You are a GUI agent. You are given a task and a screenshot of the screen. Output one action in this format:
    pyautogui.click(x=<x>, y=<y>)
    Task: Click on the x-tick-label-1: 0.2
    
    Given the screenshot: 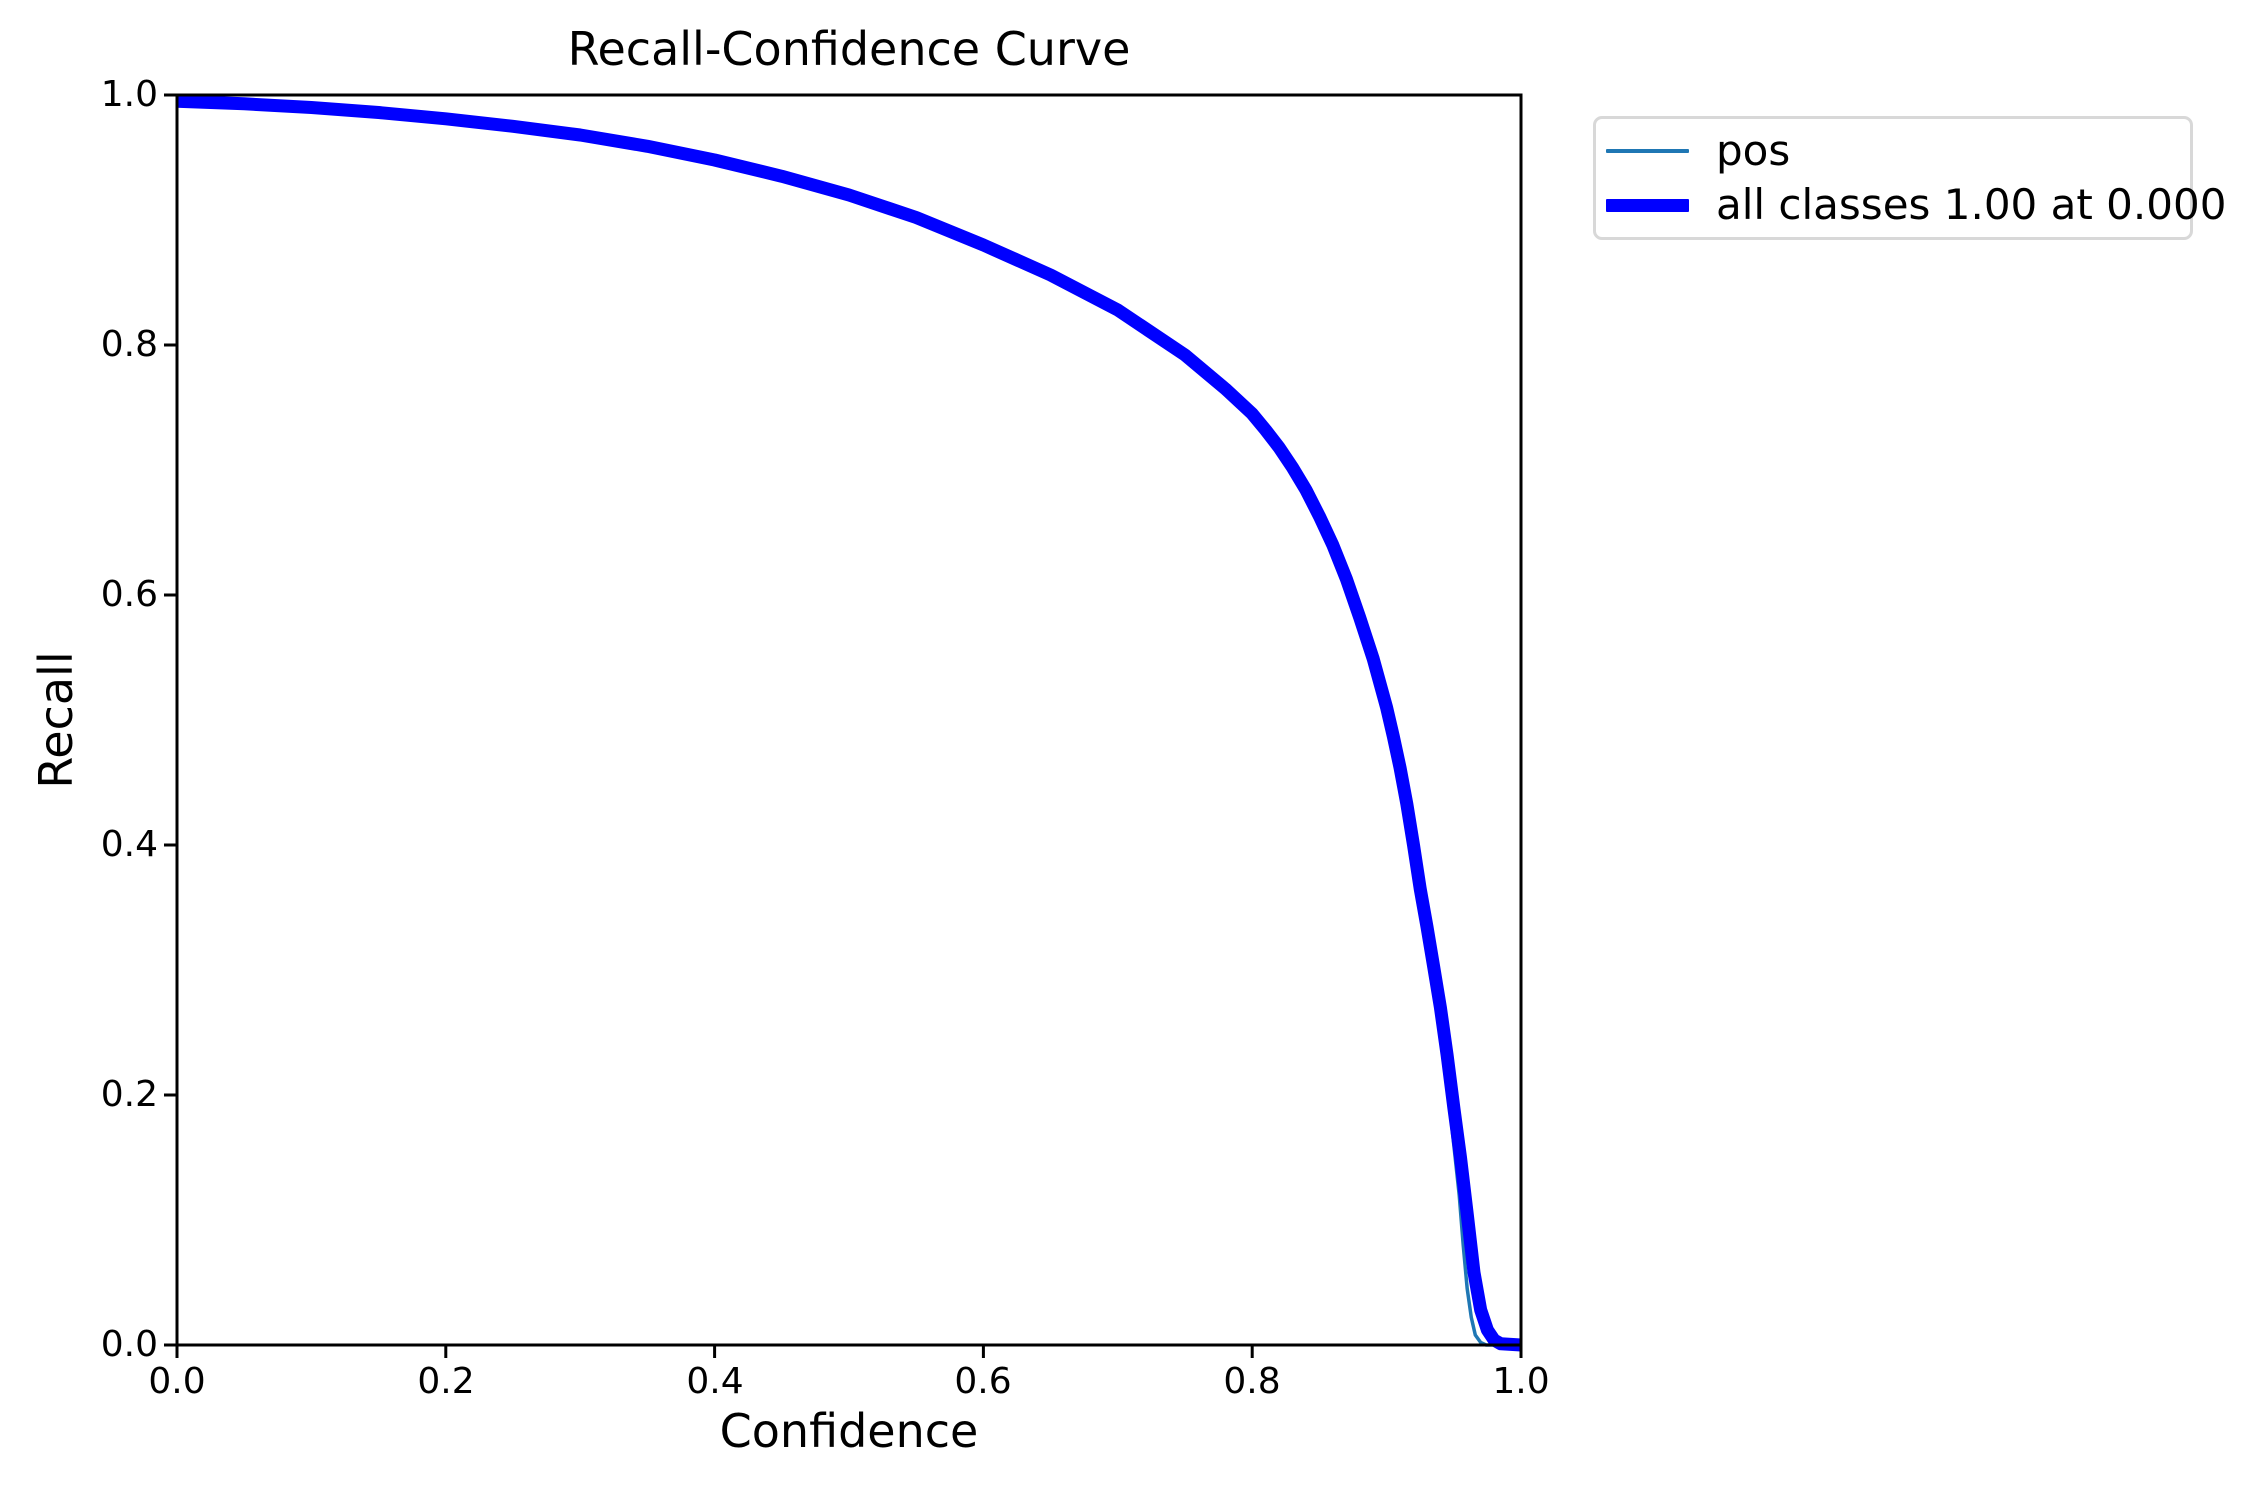 What is the action you would take?
    pyautogui.click(x=446, y=1381)
    